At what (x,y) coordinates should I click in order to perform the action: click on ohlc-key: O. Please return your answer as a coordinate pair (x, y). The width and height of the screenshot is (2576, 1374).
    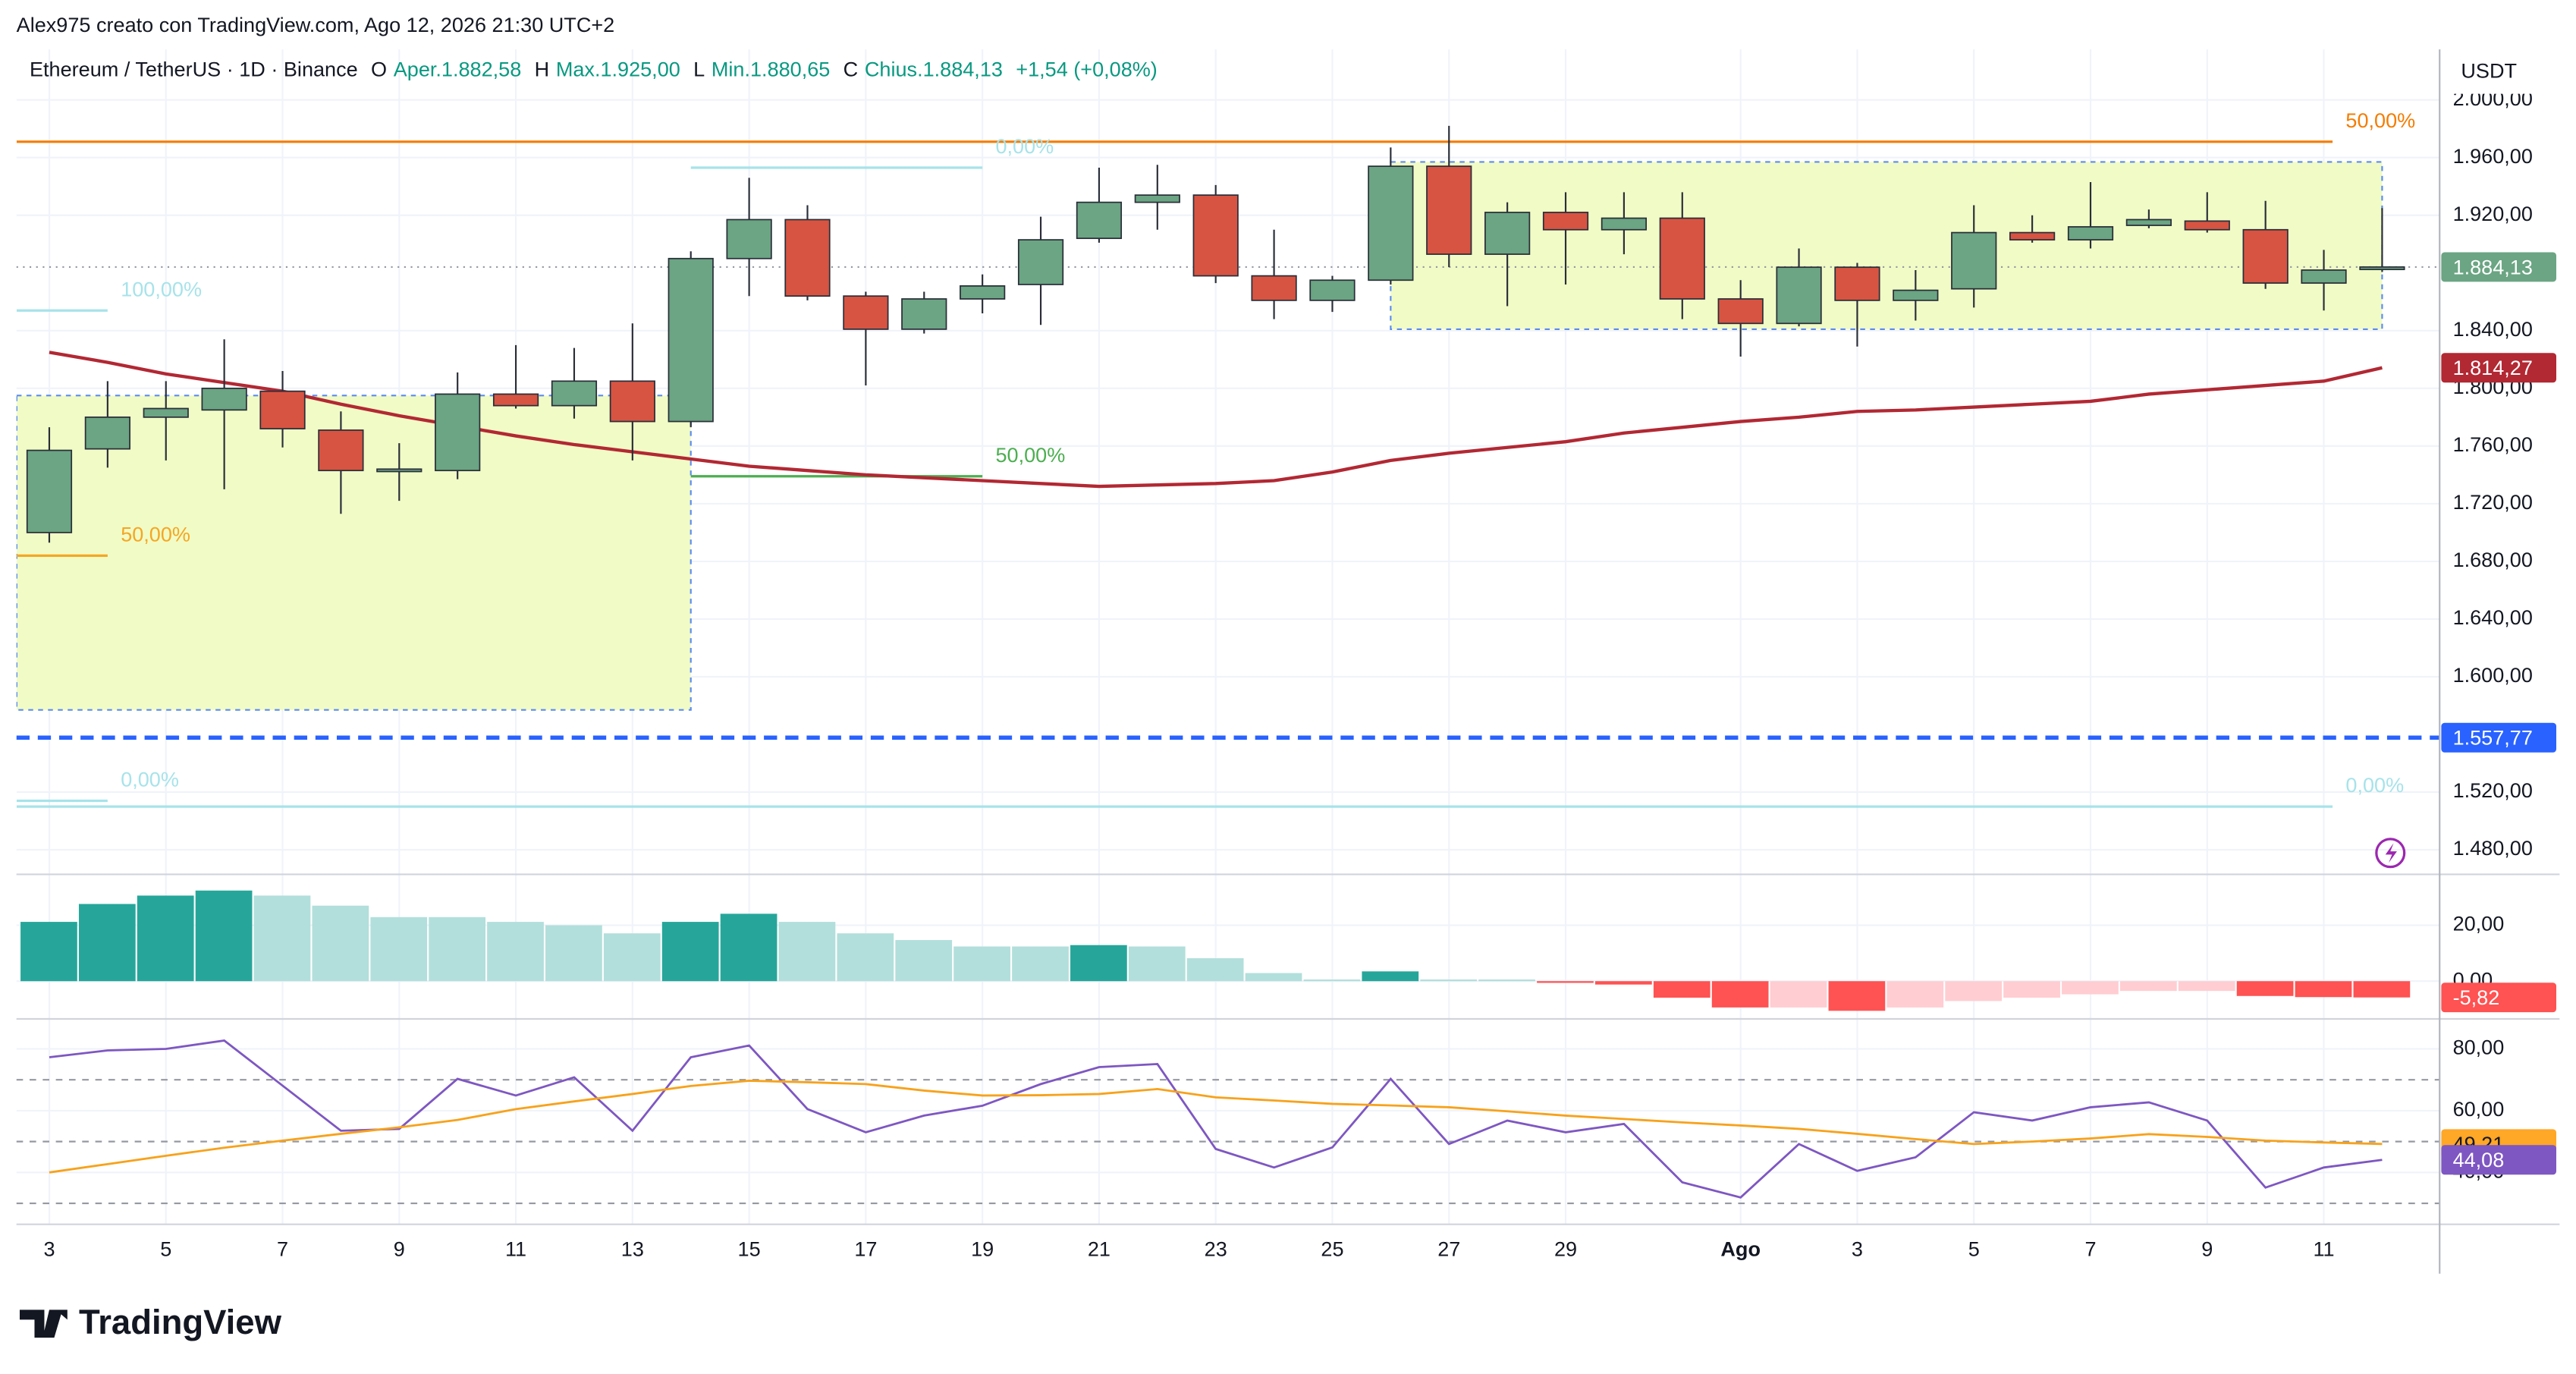
    Looking at the image, I should click on (379, 69).